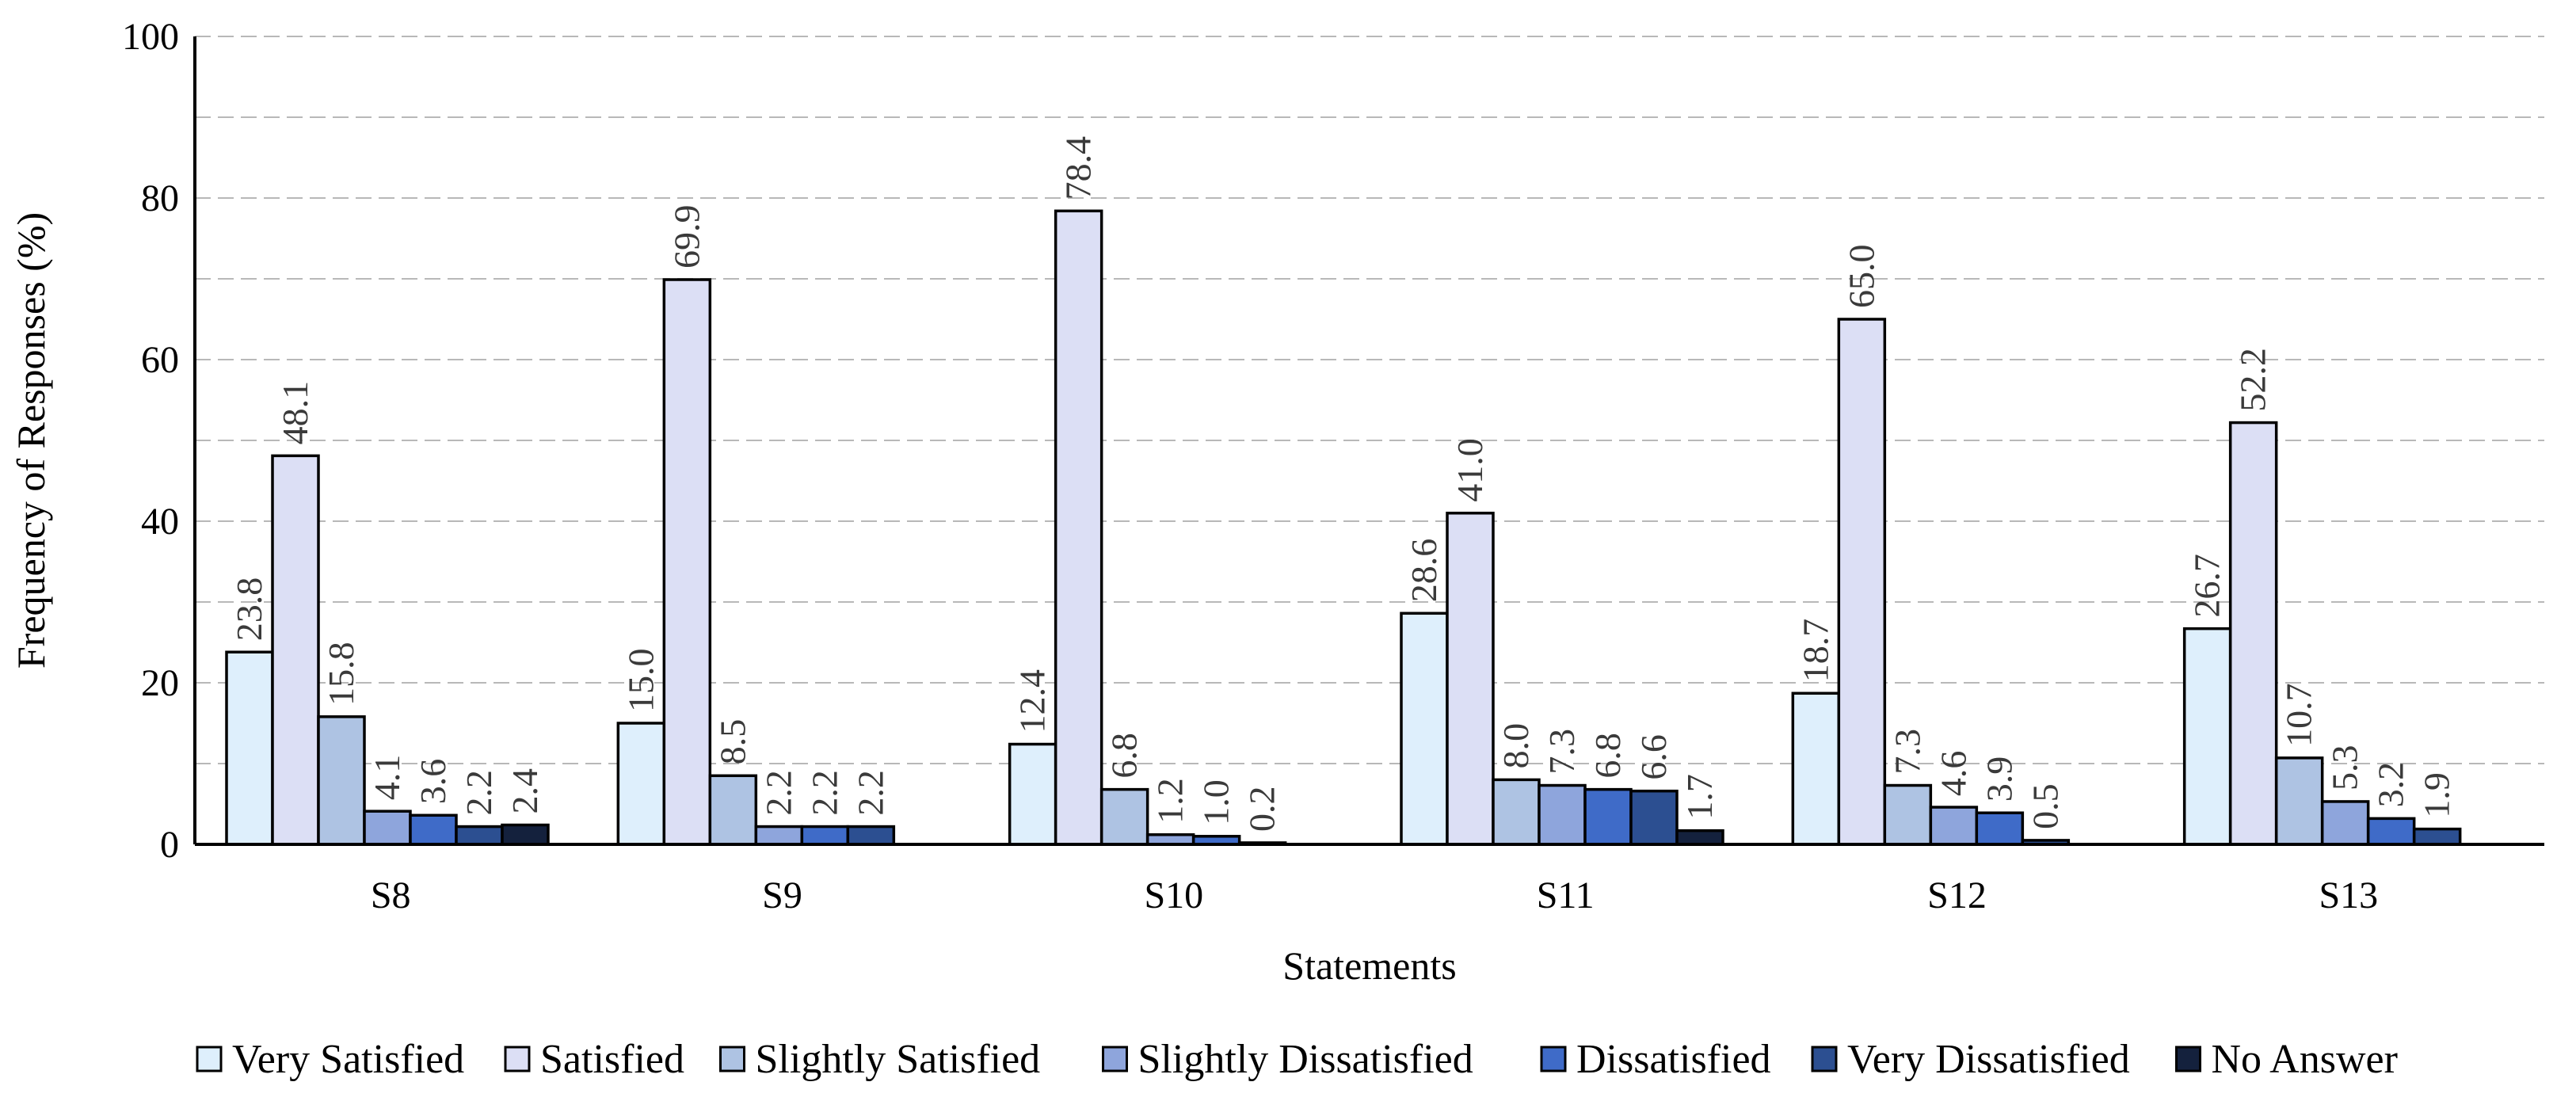  I want to click on bar-s13-dissatisfied, so click(2391, 832).